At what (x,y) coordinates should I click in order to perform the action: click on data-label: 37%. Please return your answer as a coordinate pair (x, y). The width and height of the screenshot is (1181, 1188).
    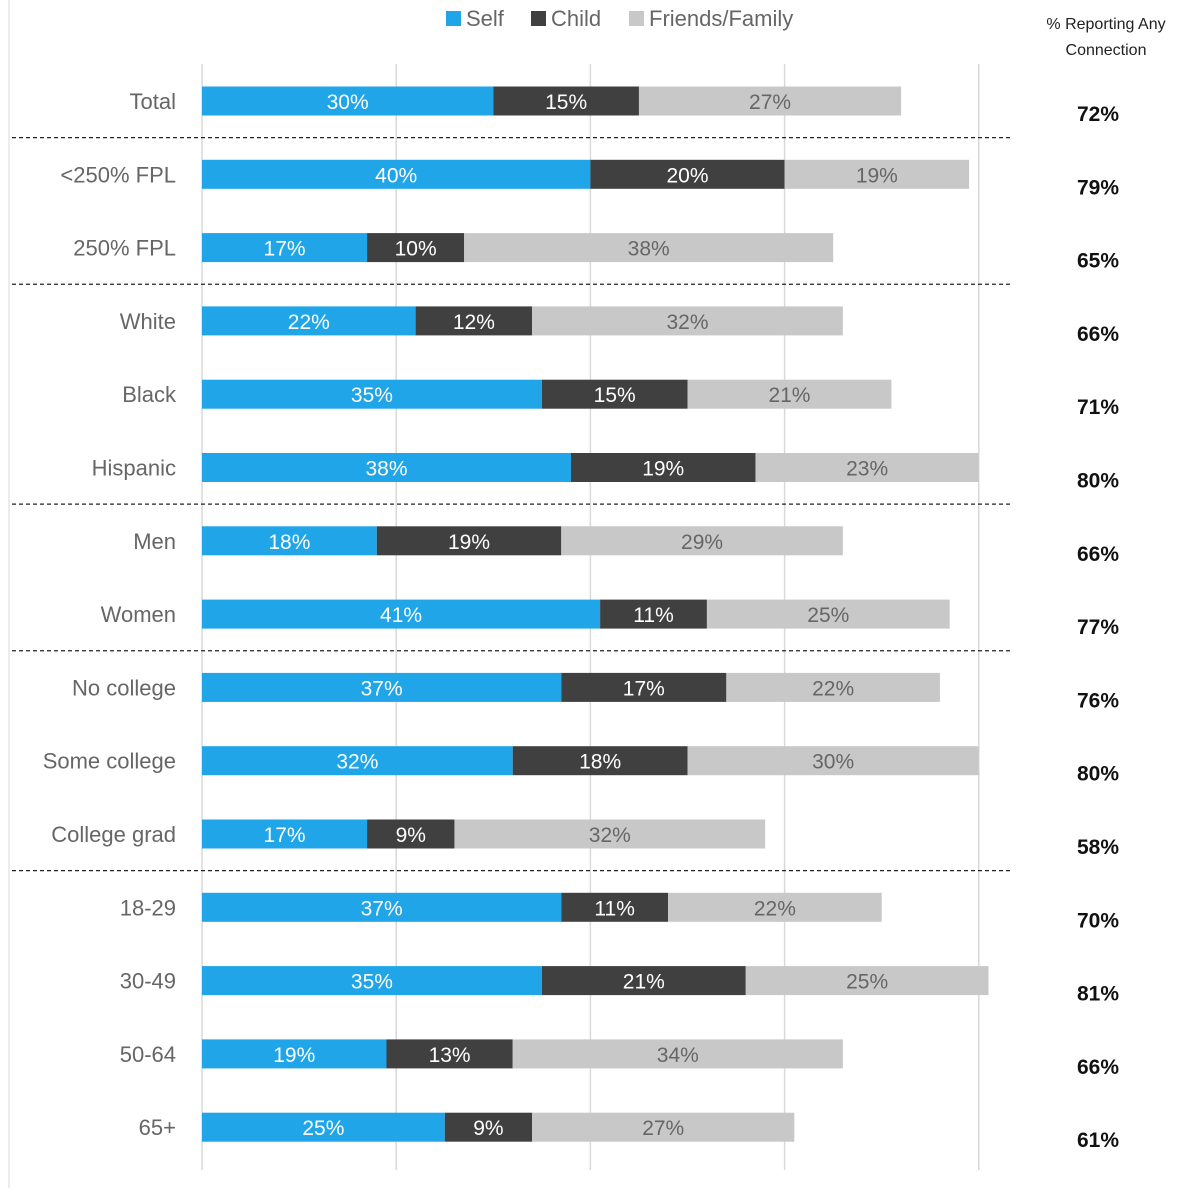
    Looking at the image, I should click on (382, 908).